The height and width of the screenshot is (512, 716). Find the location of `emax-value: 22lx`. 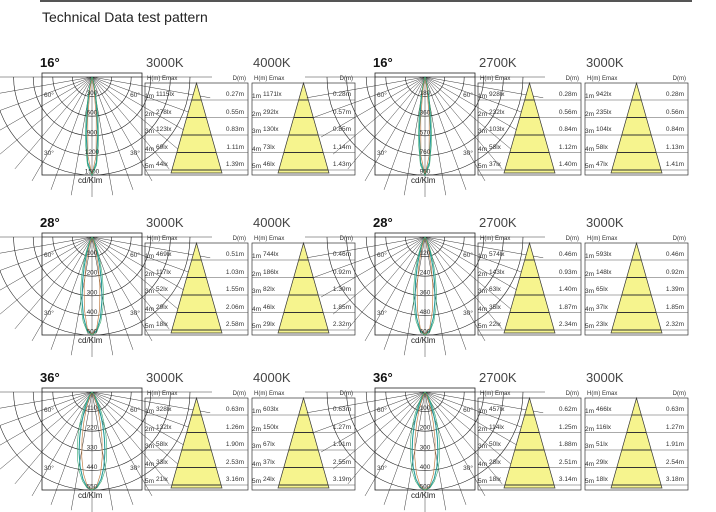

emax-value: 22lx is located at coordinates (495, 324).